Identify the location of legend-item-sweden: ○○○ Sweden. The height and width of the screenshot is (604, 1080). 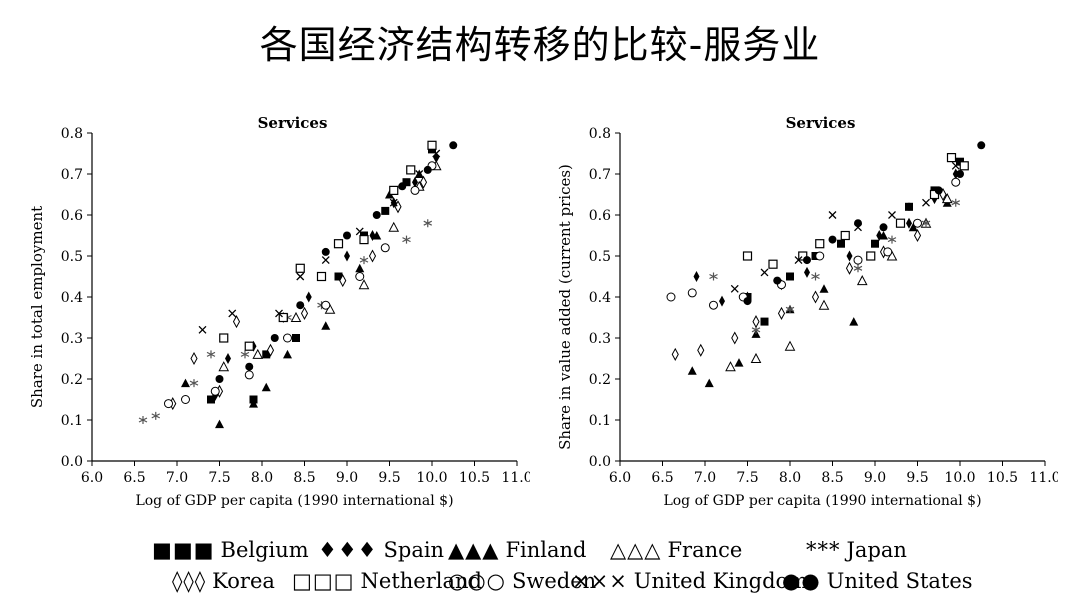
(522, 581).